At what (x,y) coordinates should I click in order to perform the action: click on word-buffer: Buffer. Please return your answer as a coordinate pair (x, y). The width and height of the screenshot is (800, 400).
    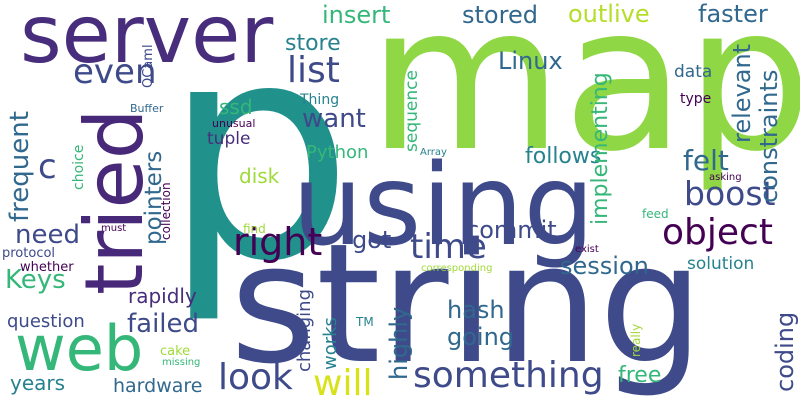
    Looking at the image, I should click on (147, 108).